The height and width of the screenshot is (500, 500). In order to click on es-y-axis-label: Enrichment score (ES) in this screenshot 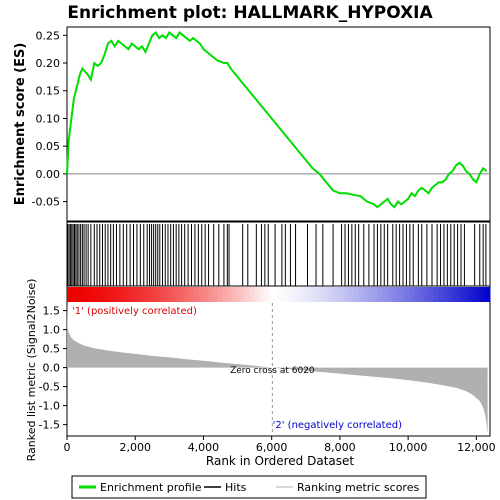, I will do `click(20, 124)`.